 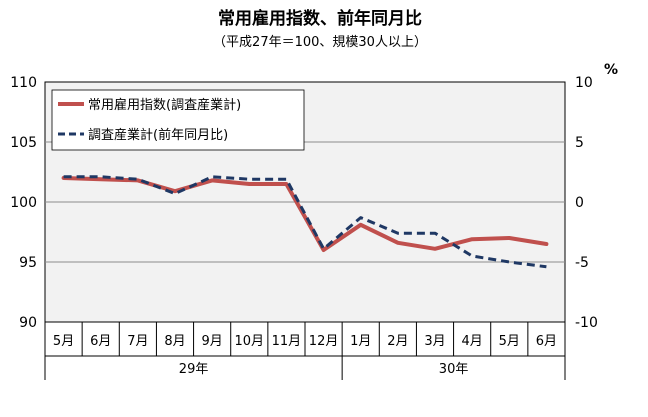 I want to click on x-axis: 5月 6月 7月 8月 9月 10月 11月 12月 1月 2月 3月 4月 5月 6月 29年 30年, so click(x=305, y=351).